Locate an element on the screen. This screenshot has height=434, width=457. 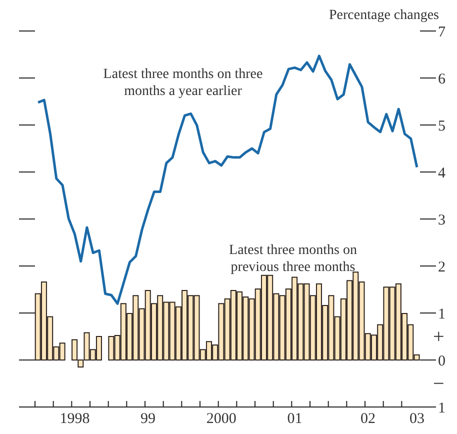
y-tick-label: 0 is located at coordinates (442, 361).